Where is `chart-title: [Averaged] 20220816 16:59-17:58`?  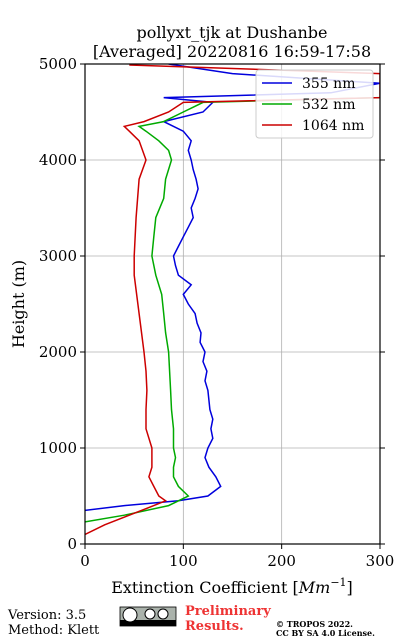
chart-title: [Averaged] 20220816 16:59-17:58 is located at coordinates (232, 51).